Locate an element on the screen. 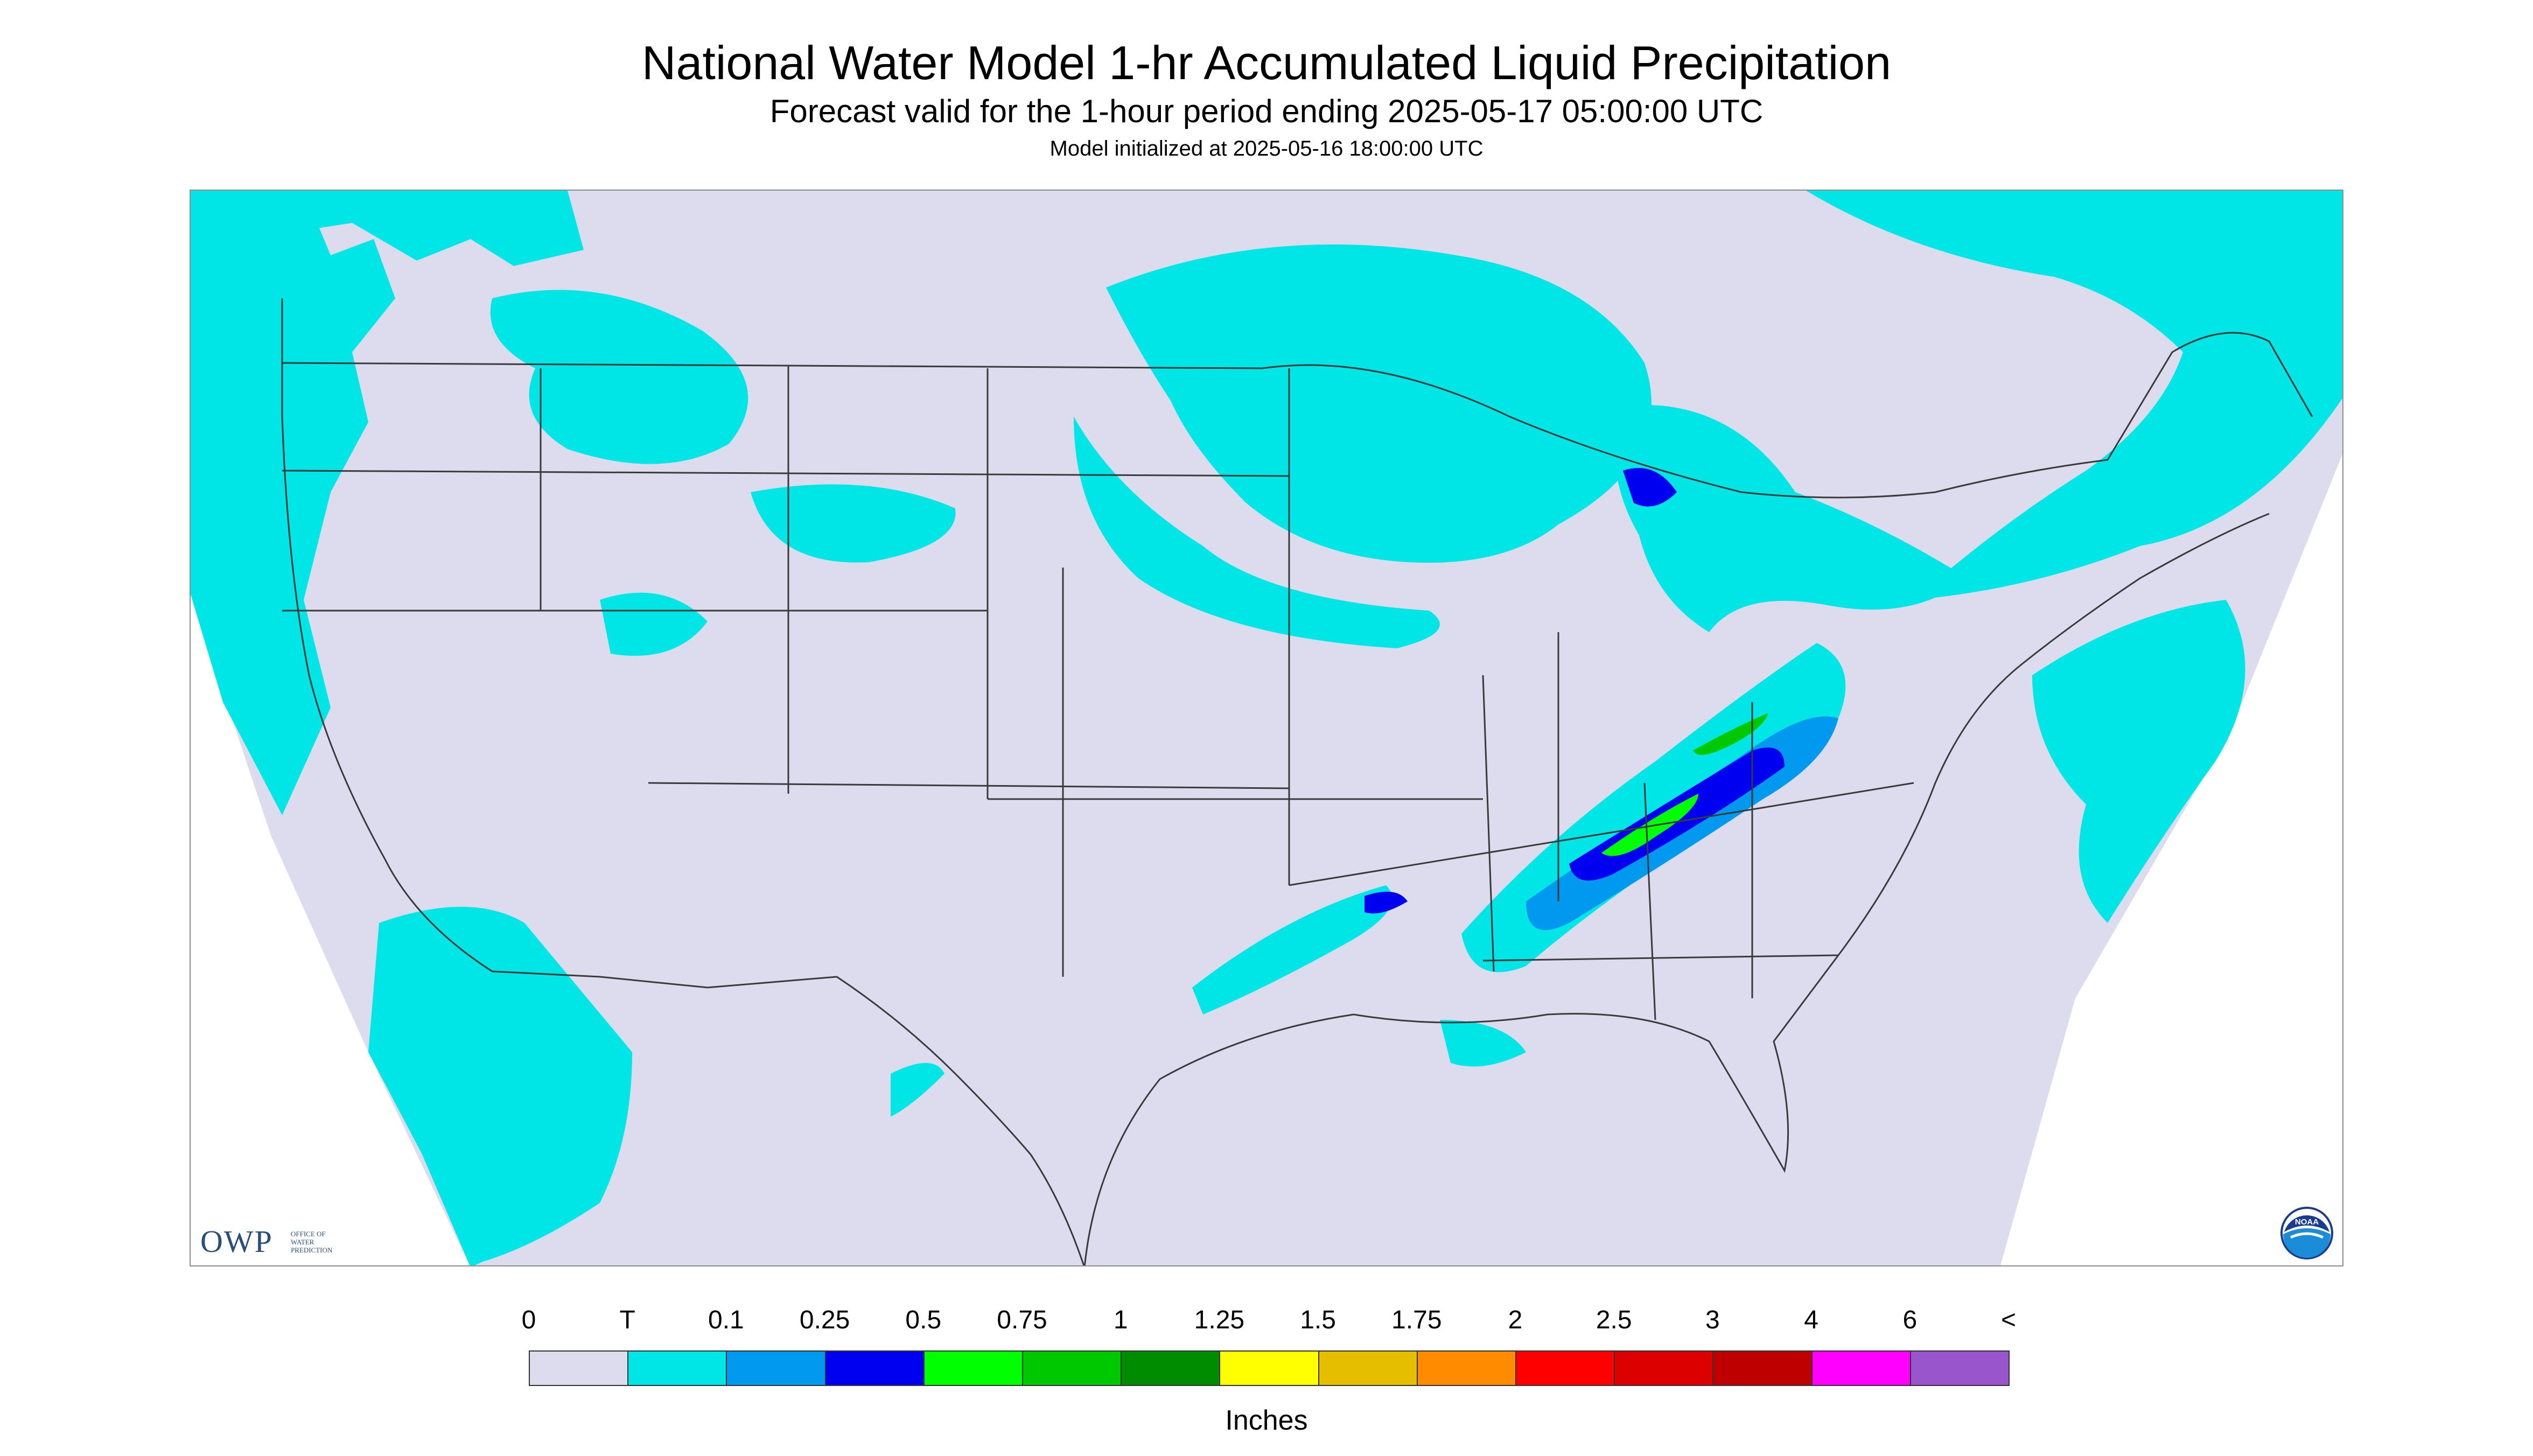  precip-legend is located at coordinates (1269, 1368).